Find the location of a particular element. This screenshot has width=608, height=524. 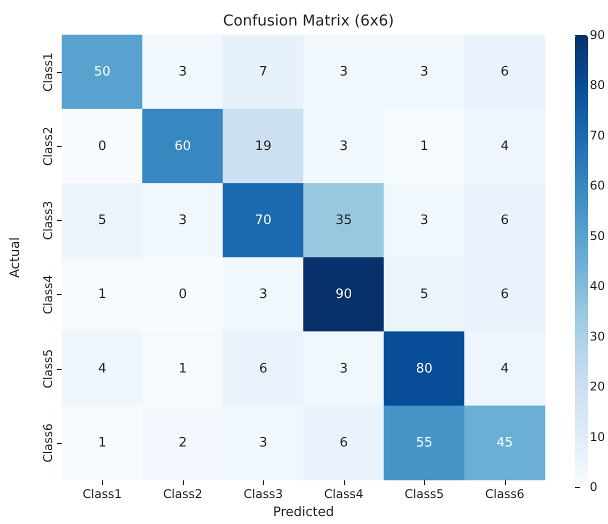

data-label: 90 is located at coordinates (343, 294).